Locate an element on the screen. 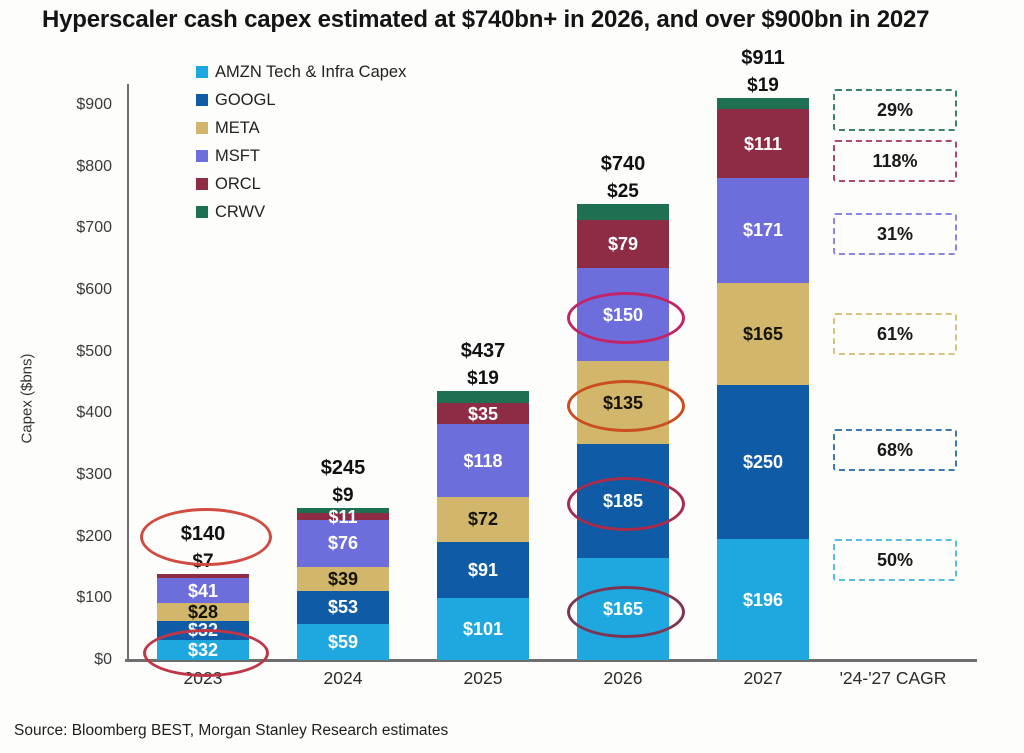 Image resolution: width=1024 pixels, height=753 pixels. legend-label: ORCL is located at coordinates (238, 183).